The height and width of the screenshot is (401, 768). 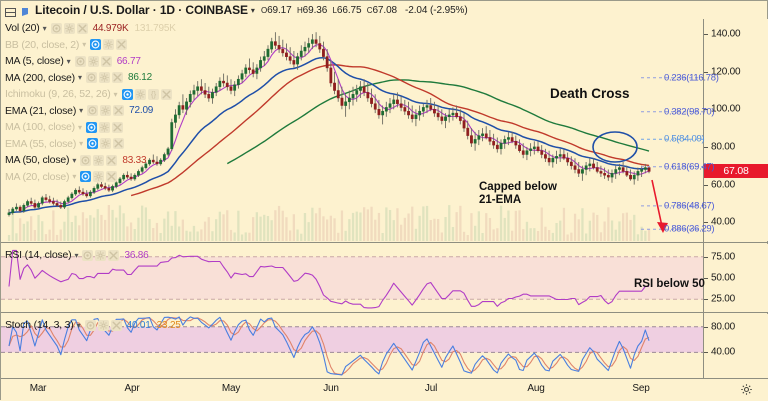 I want to click on legend-row: EMA (55, close) ▾, so click(x=93, y=144).